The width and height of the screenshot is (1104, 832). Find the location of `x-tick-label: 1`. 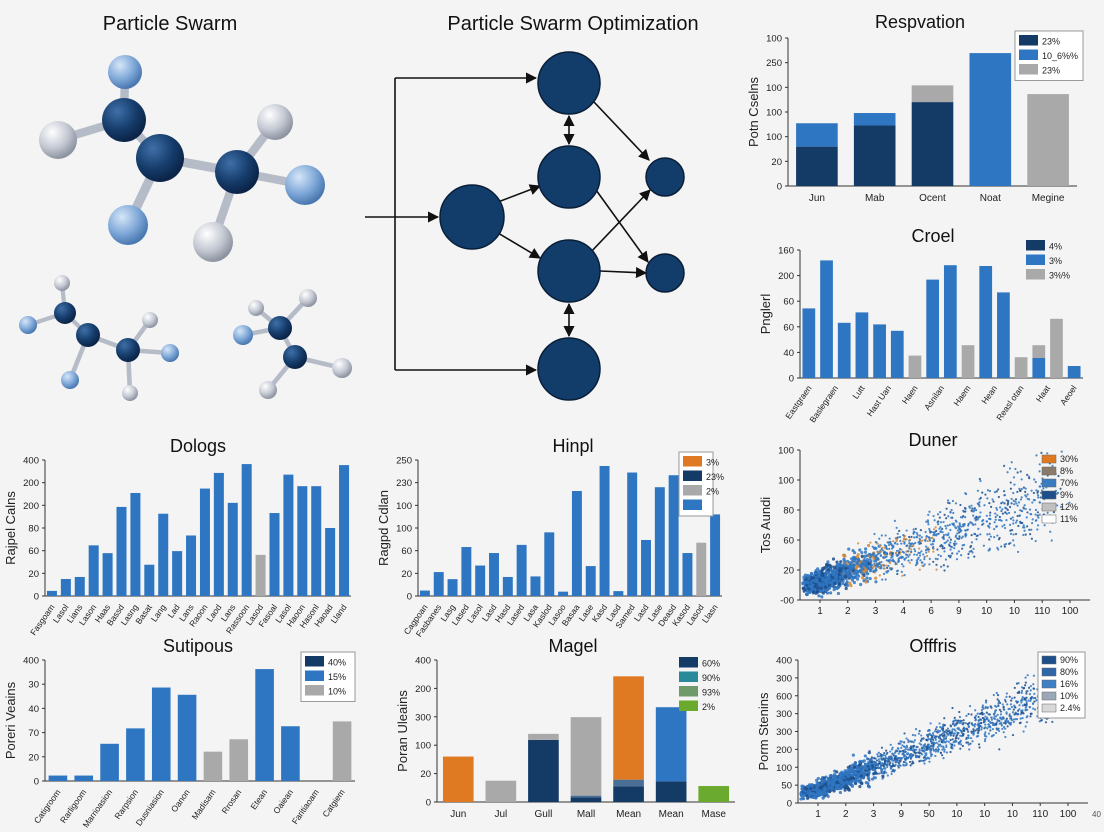

x-tick-label: 1 is located at coordinates (820, 611).